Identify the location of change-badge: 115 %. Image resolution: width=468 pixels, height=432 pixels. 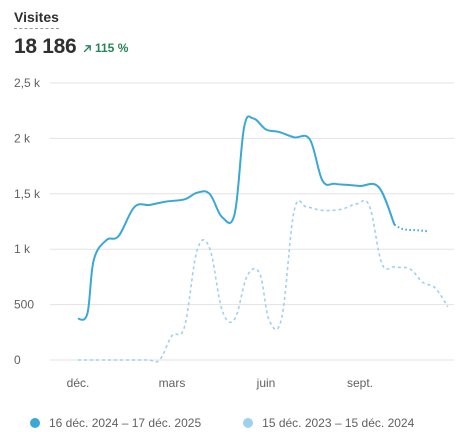
(105, 48).